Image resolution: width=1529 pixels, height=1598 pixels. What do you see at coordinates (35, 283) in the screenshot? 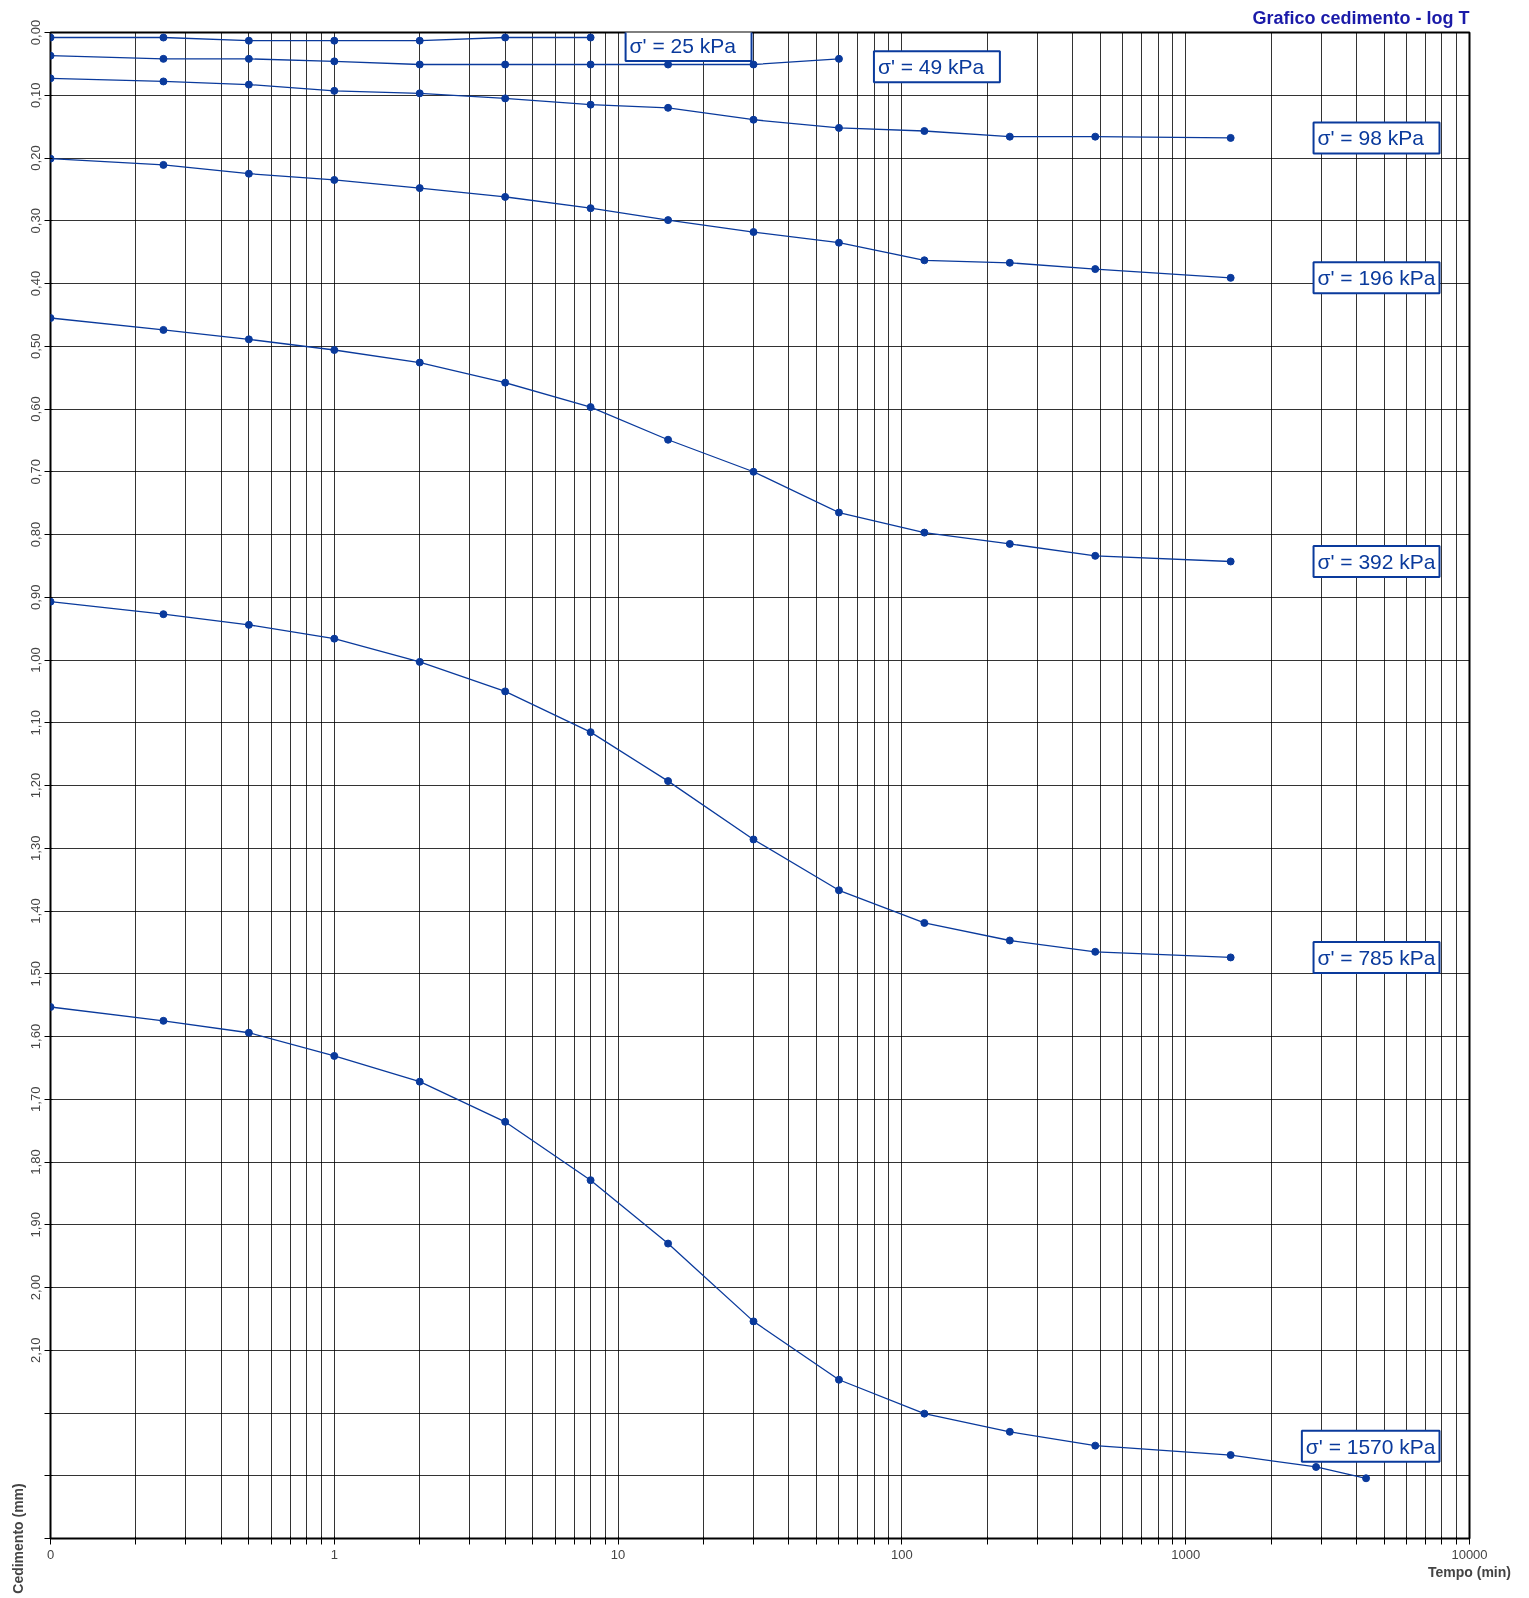
I see `y-tick-label: 0,40` at bounding box center [35, 283].